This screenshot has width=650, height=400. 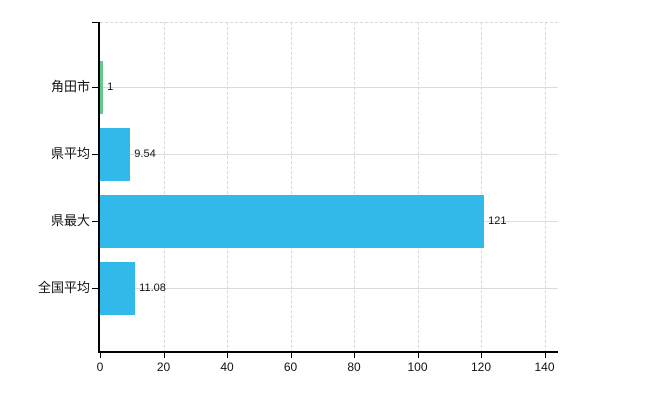 I want to click on x-tick-label: 40, so click(x=227, y=367).